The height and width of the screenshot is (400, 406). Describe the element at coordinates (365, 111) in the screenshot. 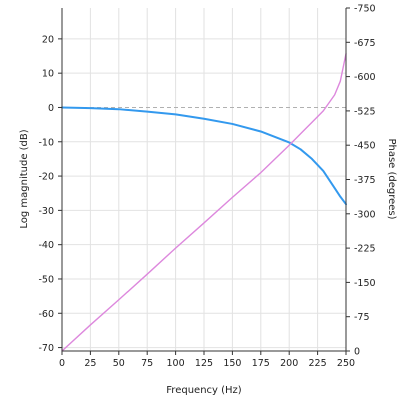

I see `right-tick-label: -525` at that location.